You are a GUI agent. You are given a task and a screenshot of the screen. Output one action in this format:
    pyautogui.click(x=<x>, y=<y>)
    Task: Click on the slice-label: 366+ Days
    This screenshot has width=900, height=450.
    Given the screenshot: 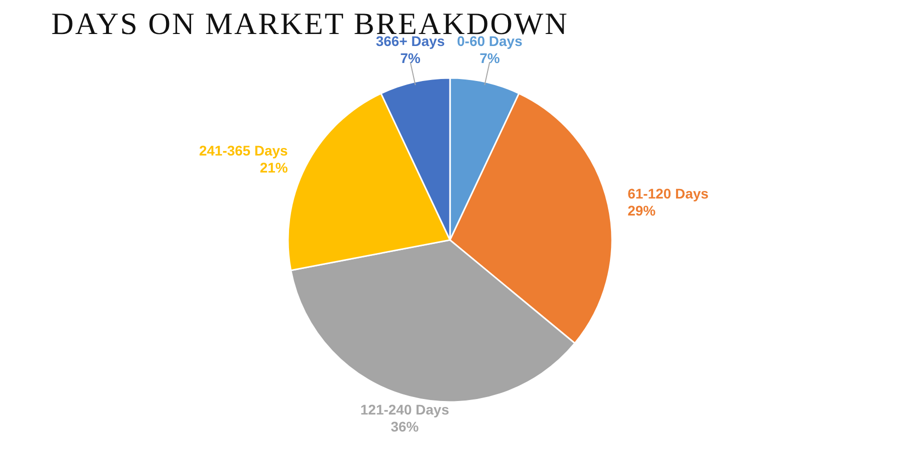 What is the action you would take?
    pyautogui.click(x=410, y=41)
    